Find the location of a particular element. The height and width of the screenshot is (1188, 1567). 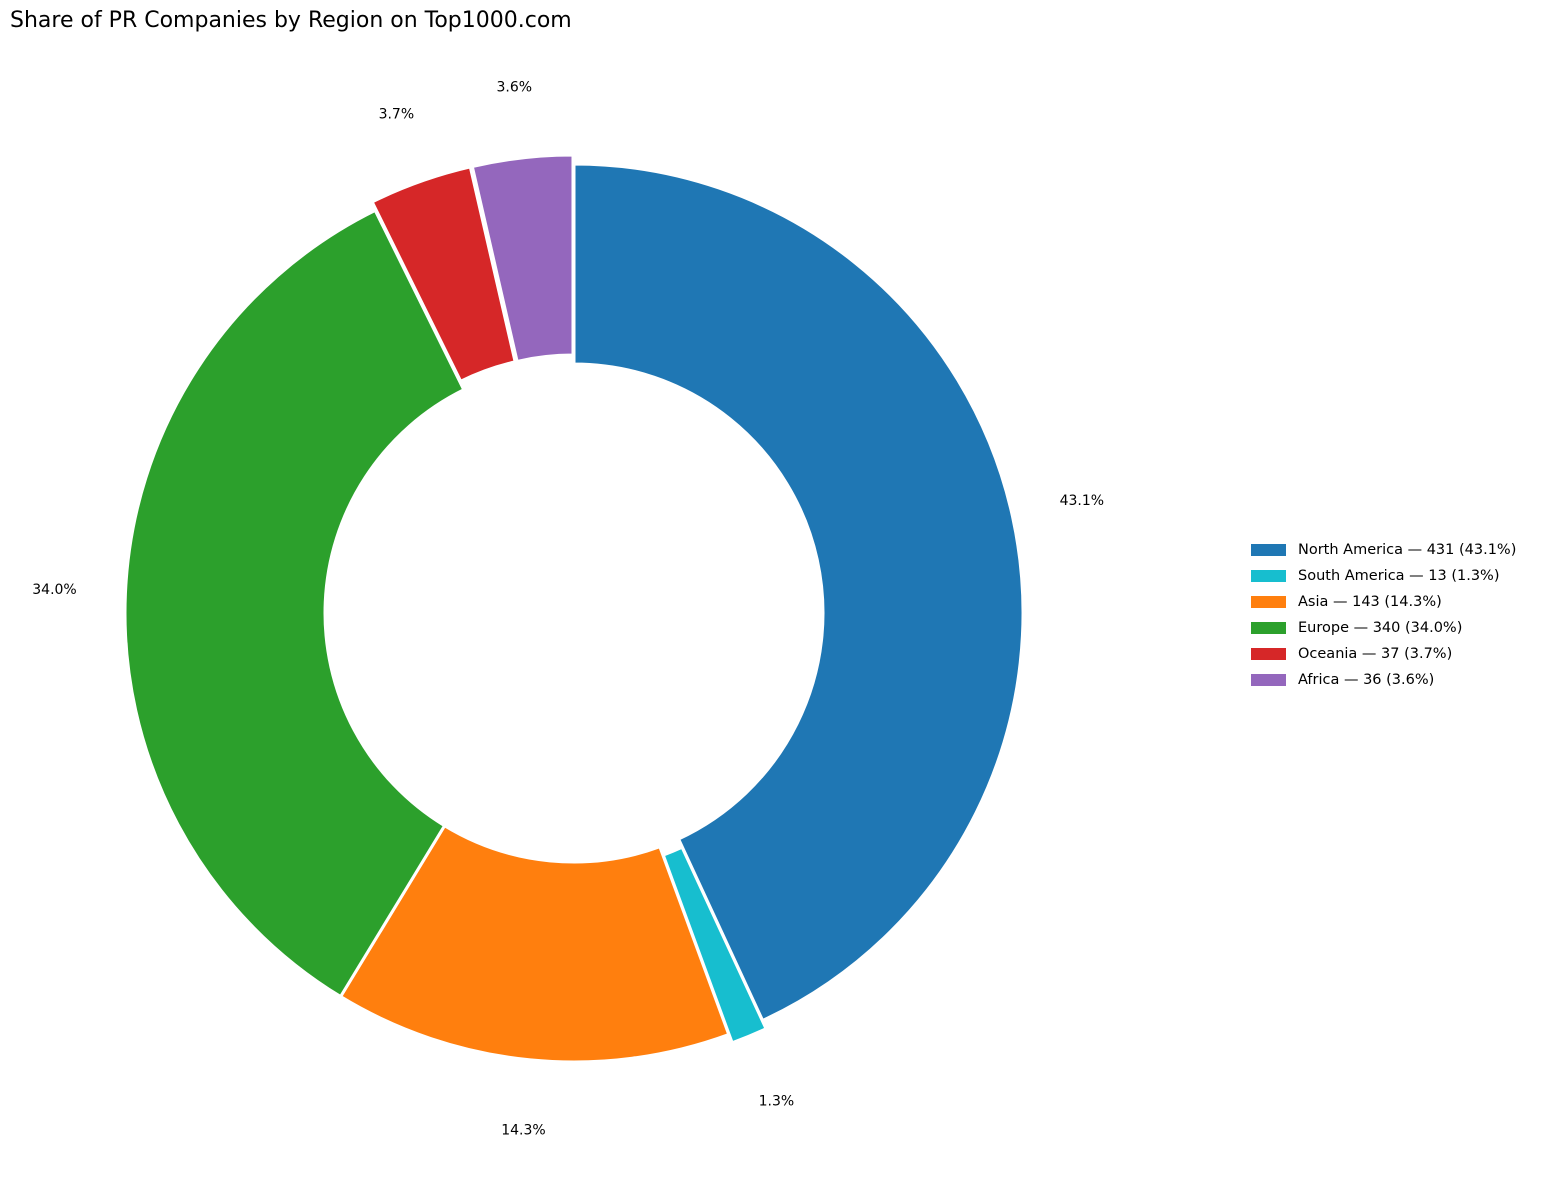

legend-label: Africa — 36 (3.6%) is located at coordinates (1366, 680).